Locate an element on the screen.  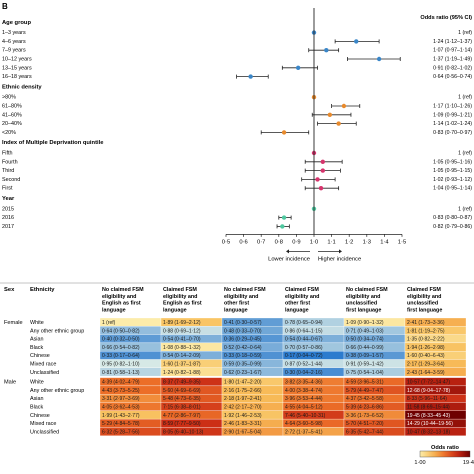
heatmap-cell-text: 2·90 (1·67–5·04) is located at coordinates (243, 432).